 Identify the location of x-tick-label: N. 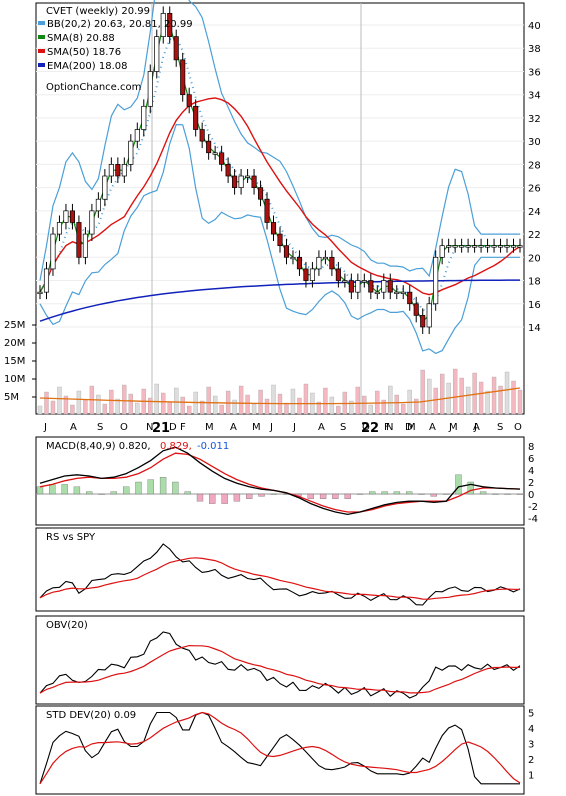
(389, 427).